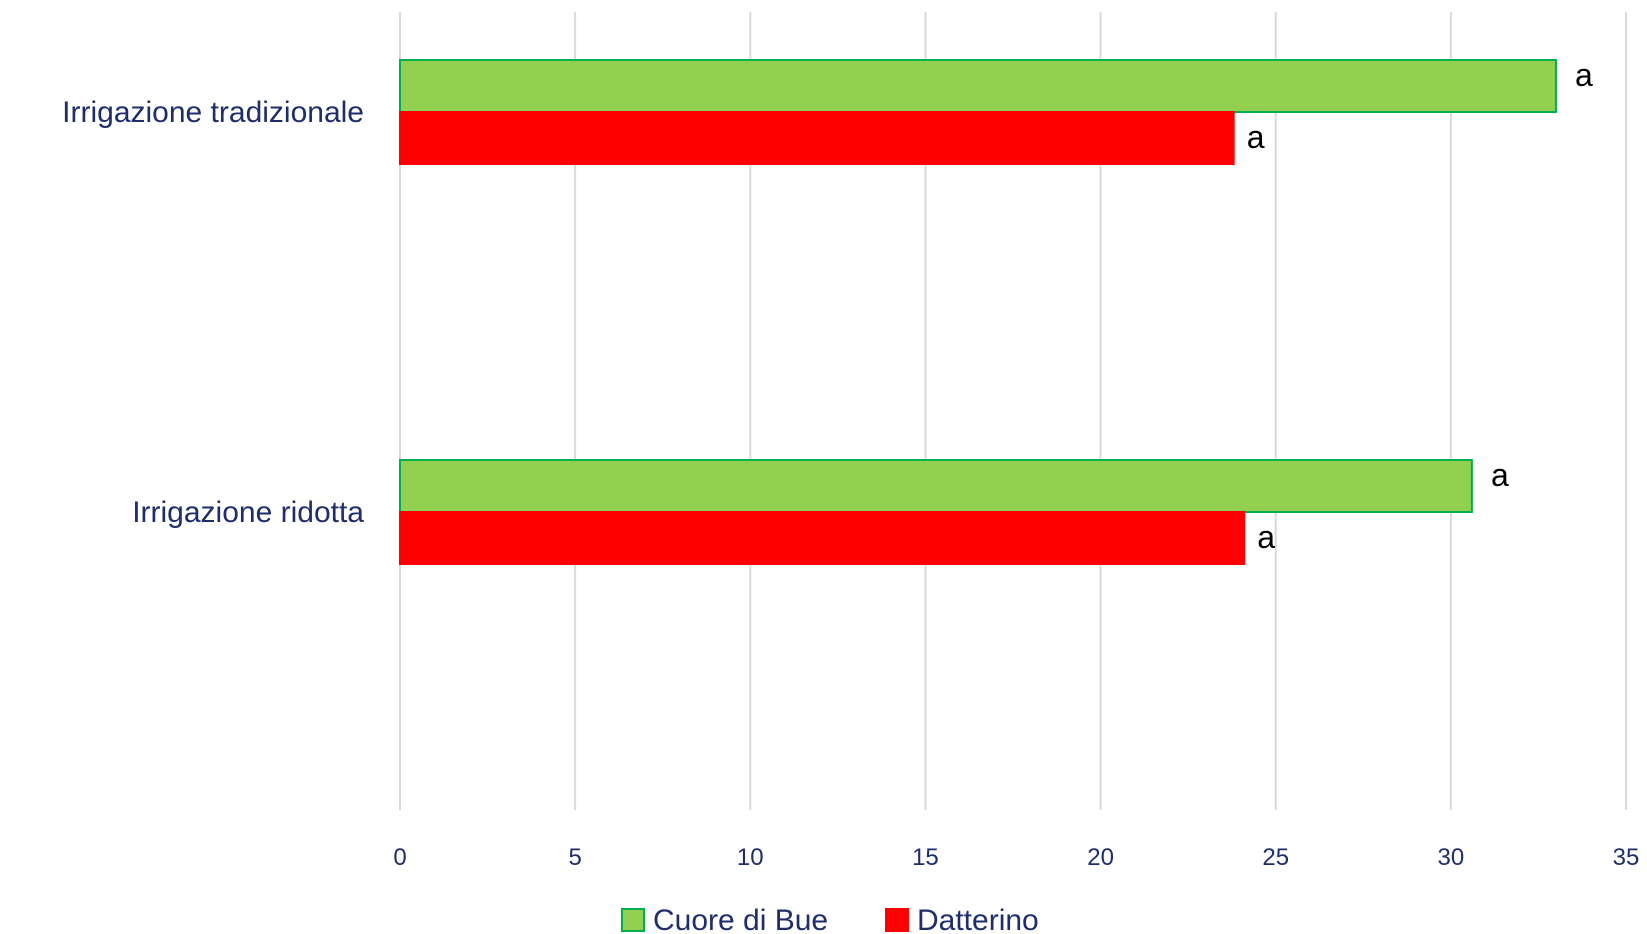  Describe the element at coordinates (213, 112) in the screenshot. I see `category-label: Irrigazione tradizionale` at that location.